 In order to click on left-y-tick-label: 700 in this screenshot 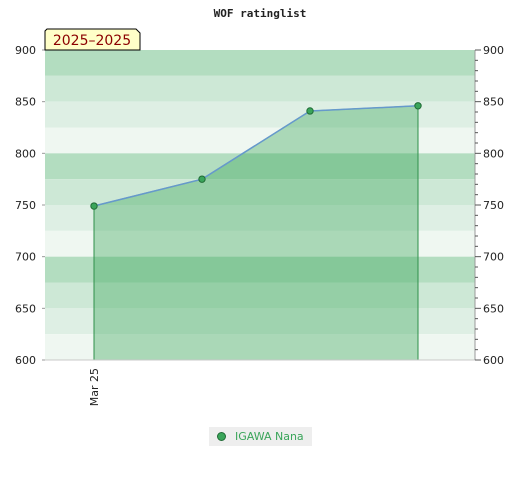, I will do `click(25, 257)`.